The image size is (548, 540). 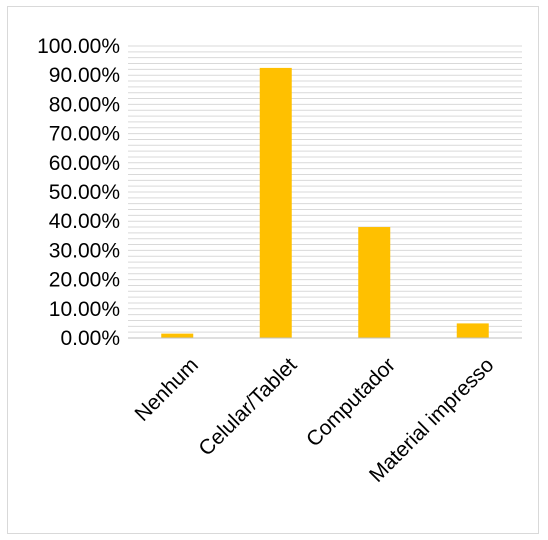 I want to click on x-category-label: Nenhum, so click(x=167, y=389).